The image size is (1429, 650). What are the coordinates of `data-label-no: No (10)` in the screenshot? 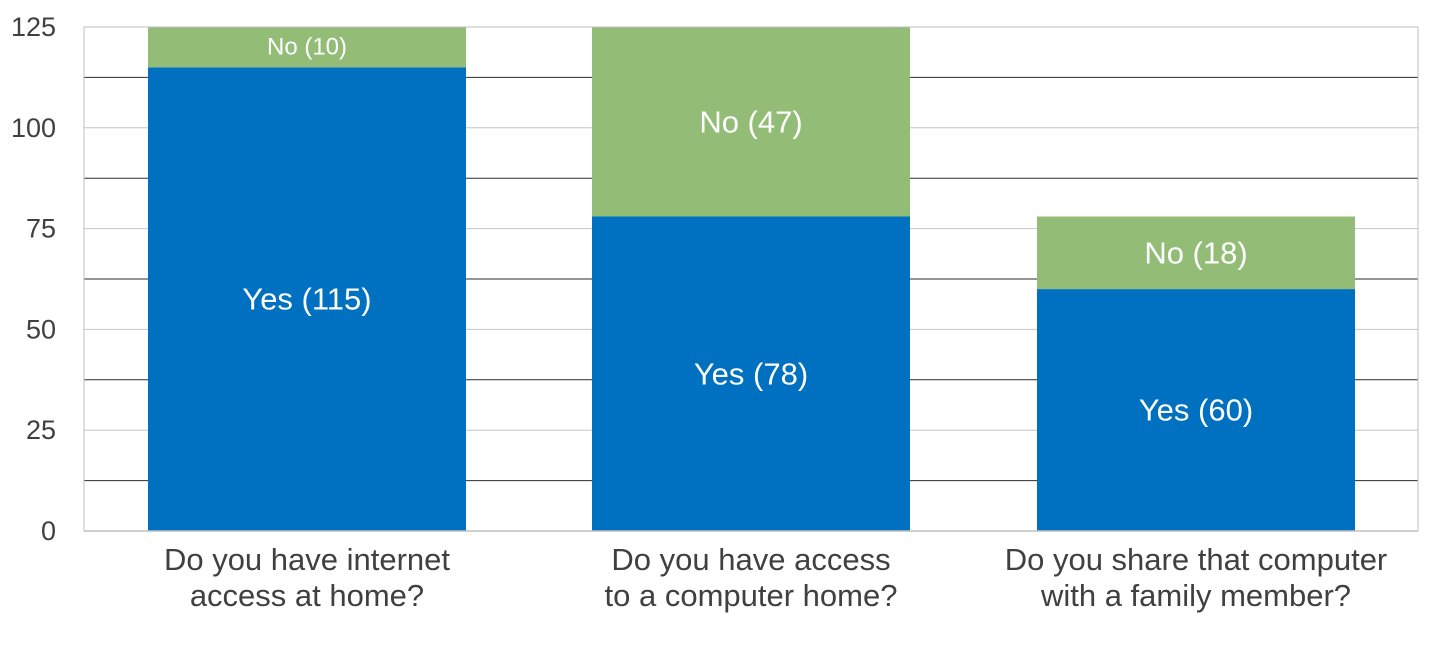 It's located at (307, 47).